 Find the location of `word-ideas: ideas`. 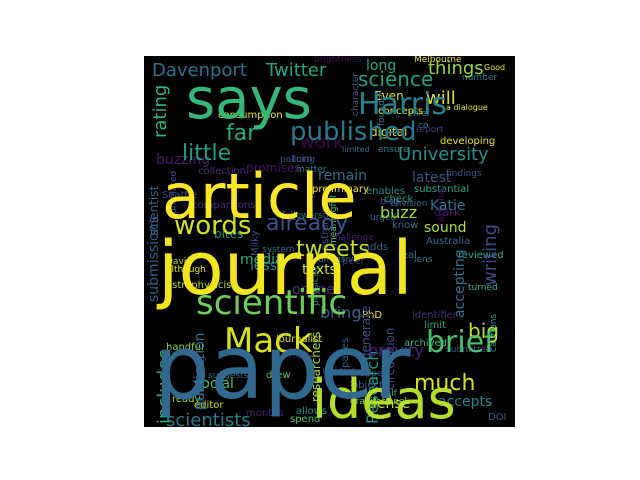

word-ideas: ideas is located at coordinates (384, 397).